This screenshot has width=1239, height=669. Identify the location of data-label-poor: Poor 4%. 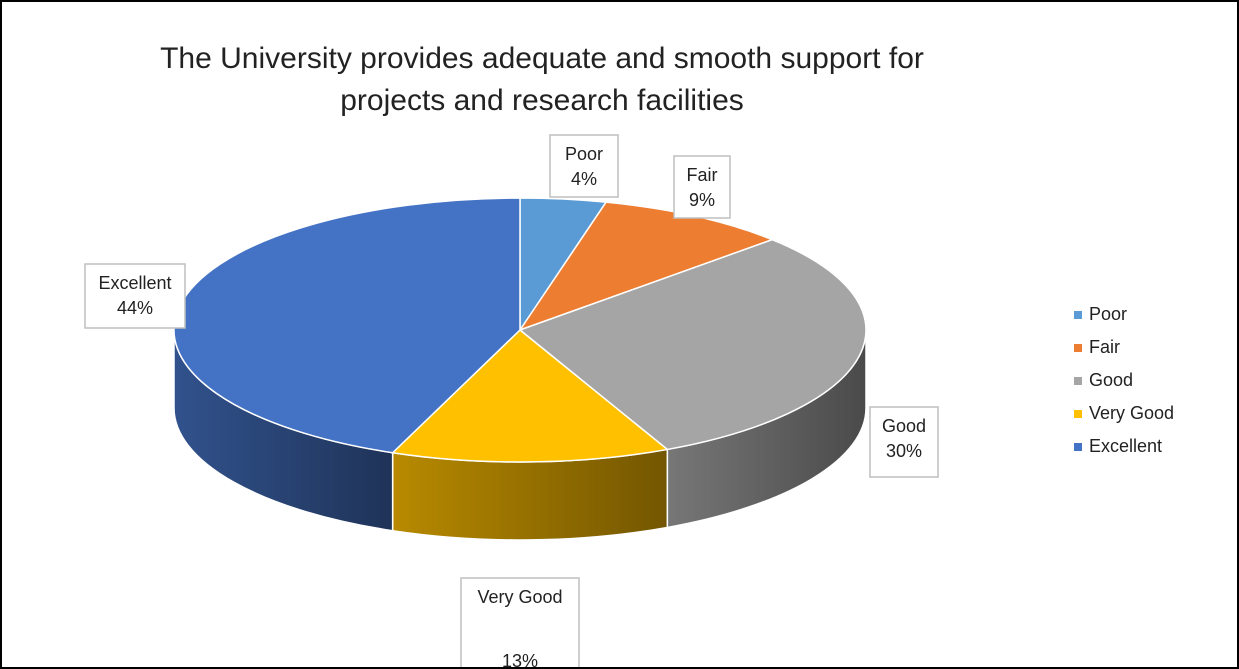
(584, 166).